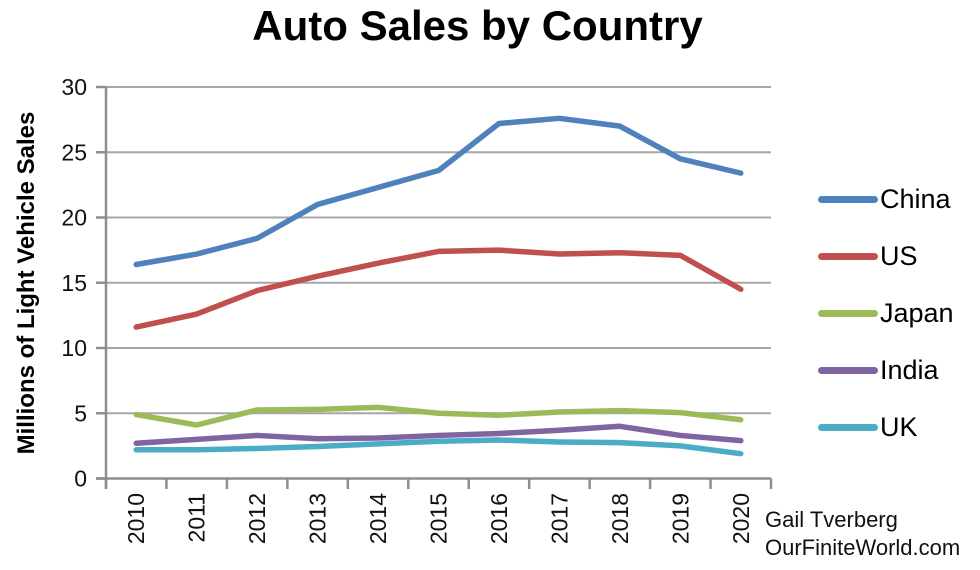 The width and height of the screenshot is (980, 570). I want to click on x-tick-label: 2015, so click(439, 518).